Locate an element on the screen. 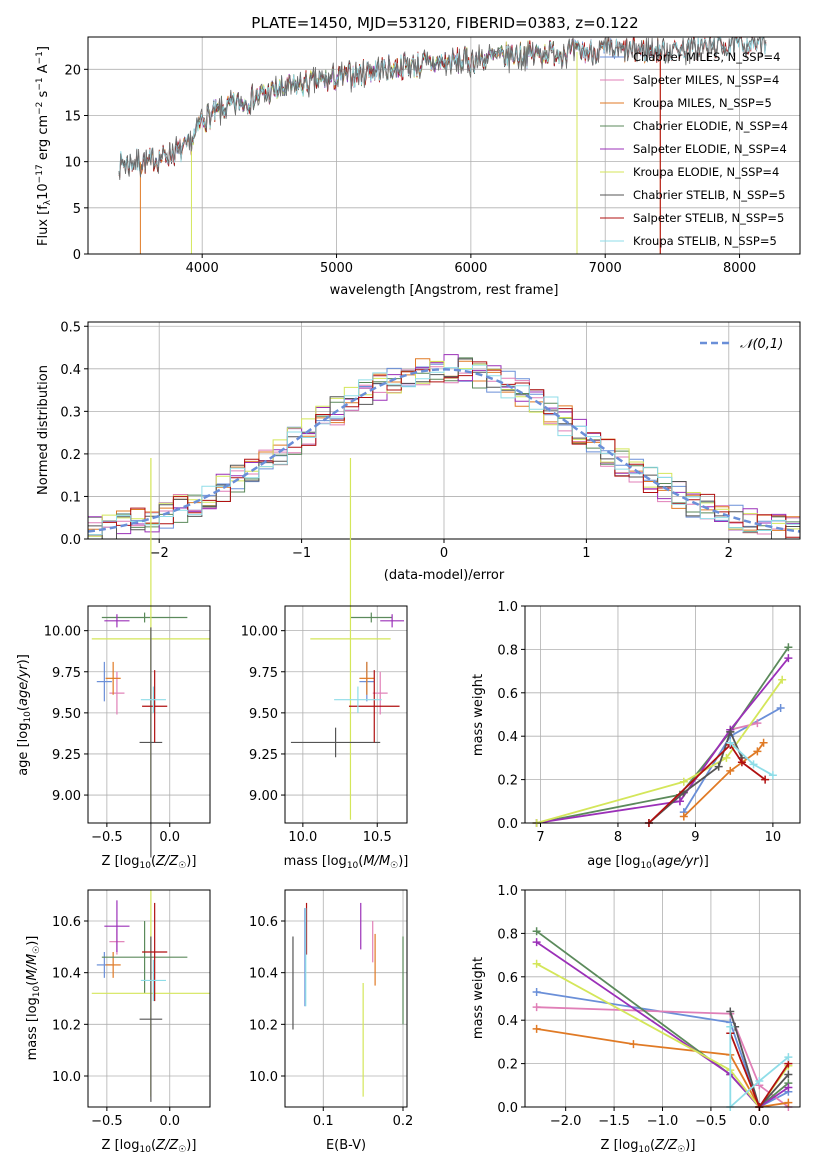 The image size is (819, 1174). legend-label-kroupa-stelib: Kroupa STELIB, N_SSP=5 is located at coordinates (705, 241).